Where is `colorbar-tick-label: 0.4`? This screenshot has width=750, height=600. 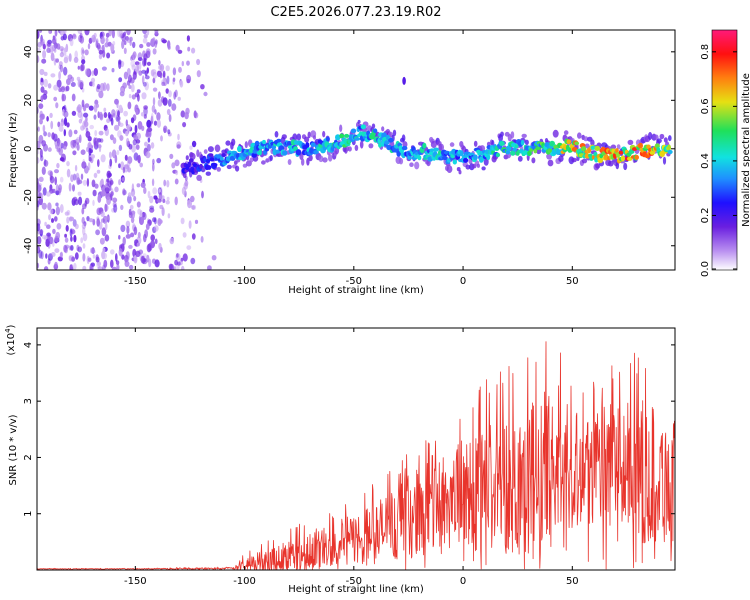
colorbar-tick-label: 0.4 is located at coordinates (705, 161).